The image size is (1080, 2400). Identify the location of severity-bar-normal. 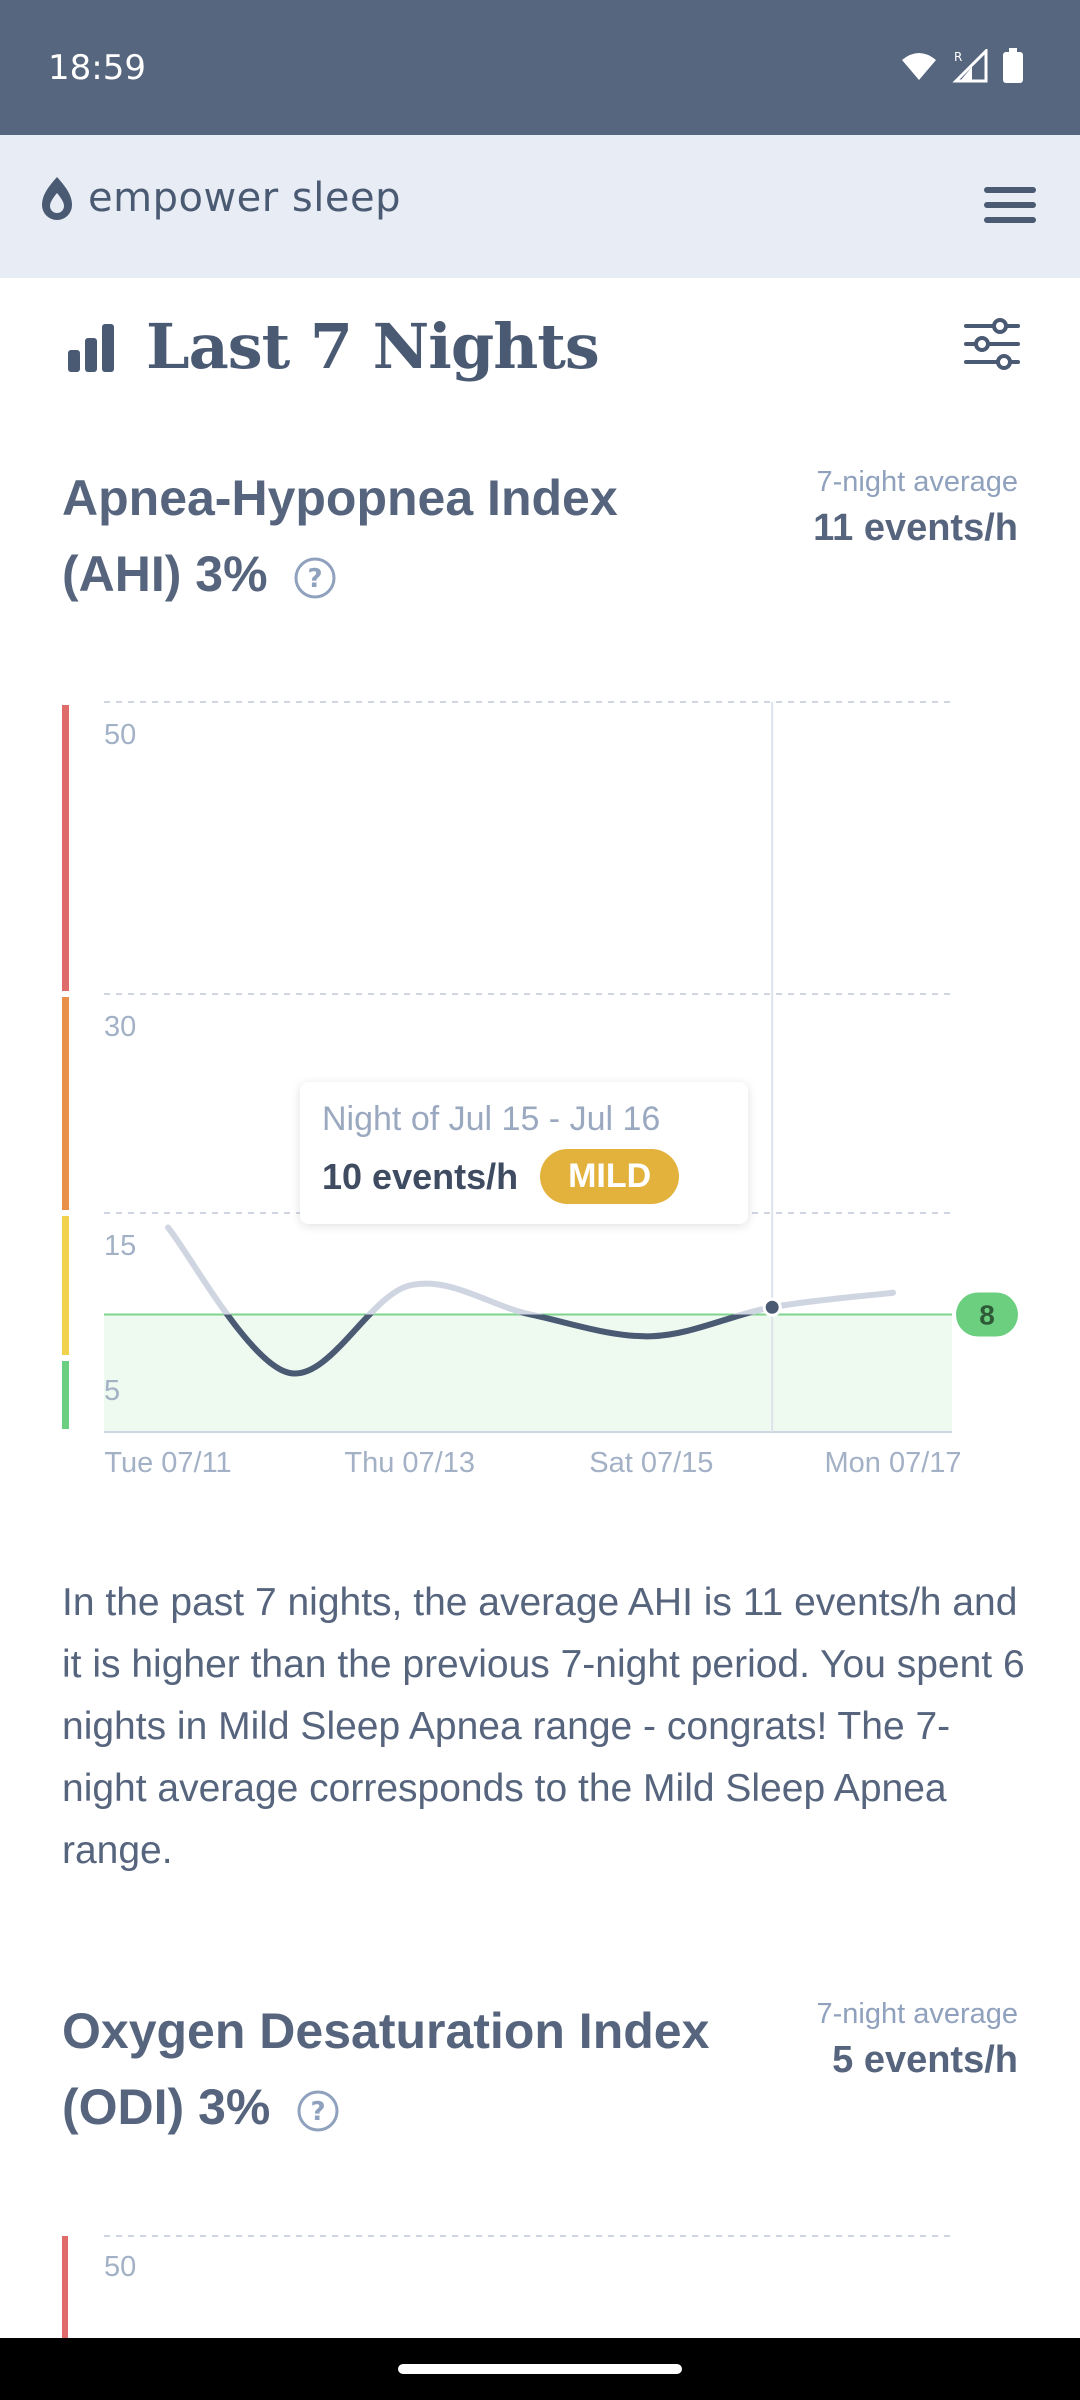
(65, 1395).